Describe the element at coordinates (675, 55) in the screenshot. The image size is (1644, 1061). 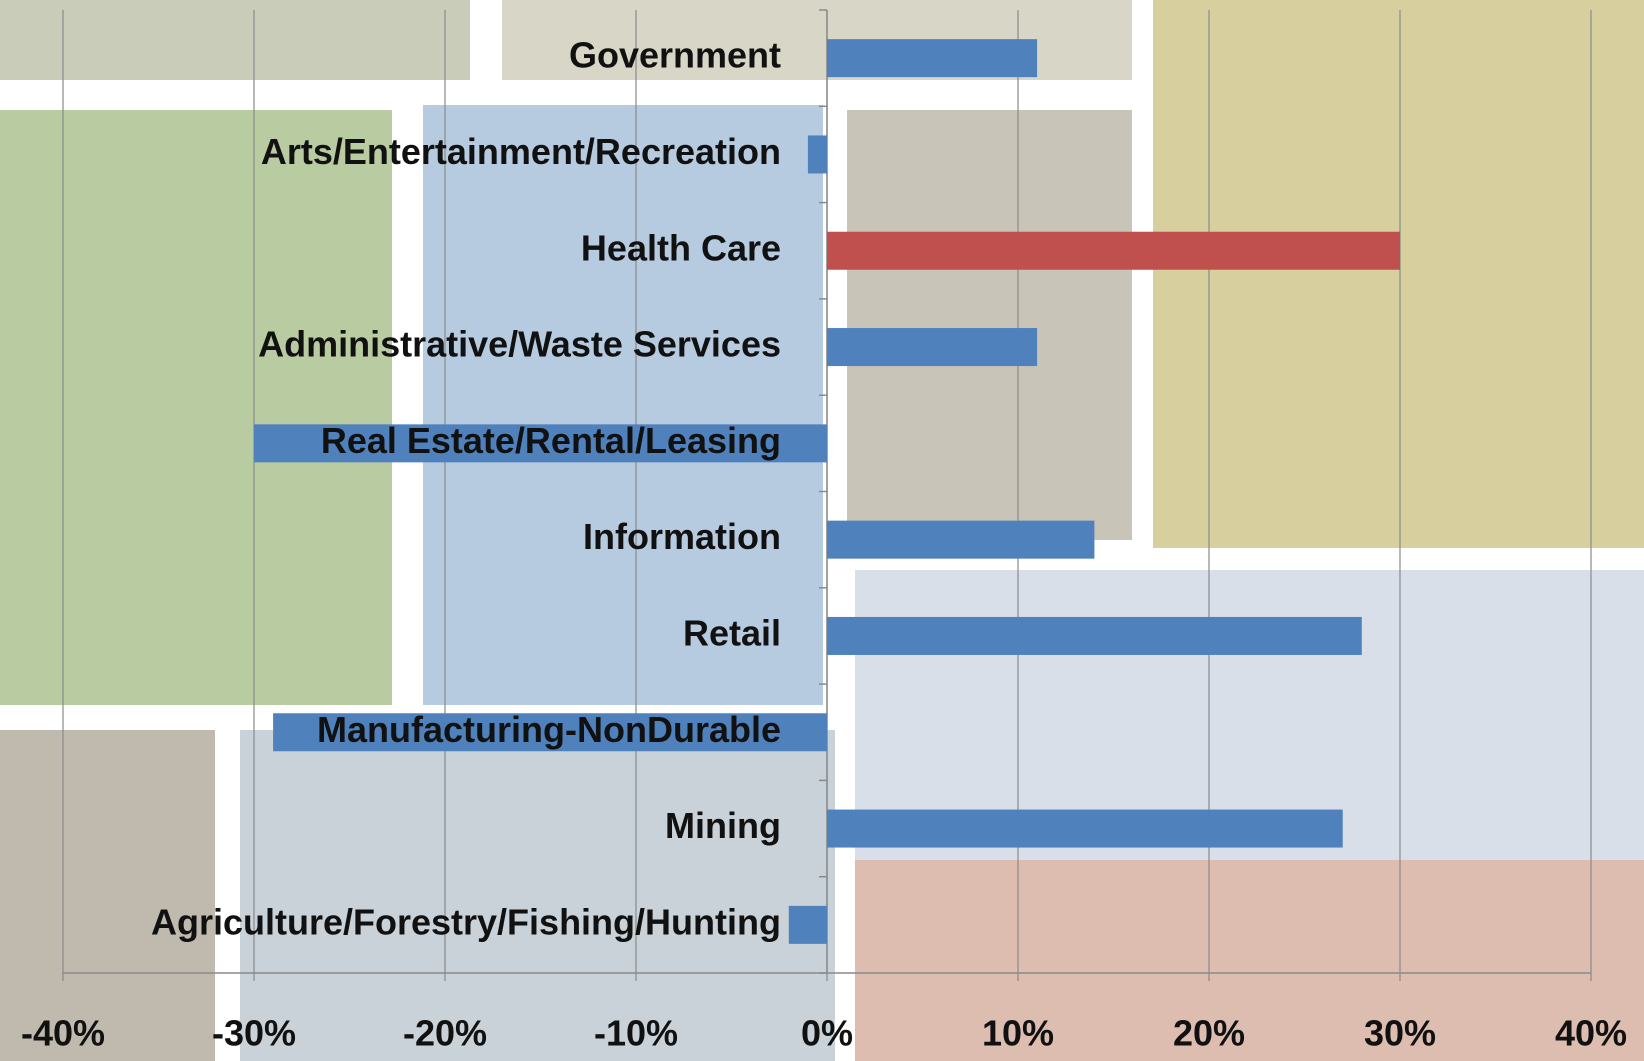
I see `y-tick-label: Government` at that location.